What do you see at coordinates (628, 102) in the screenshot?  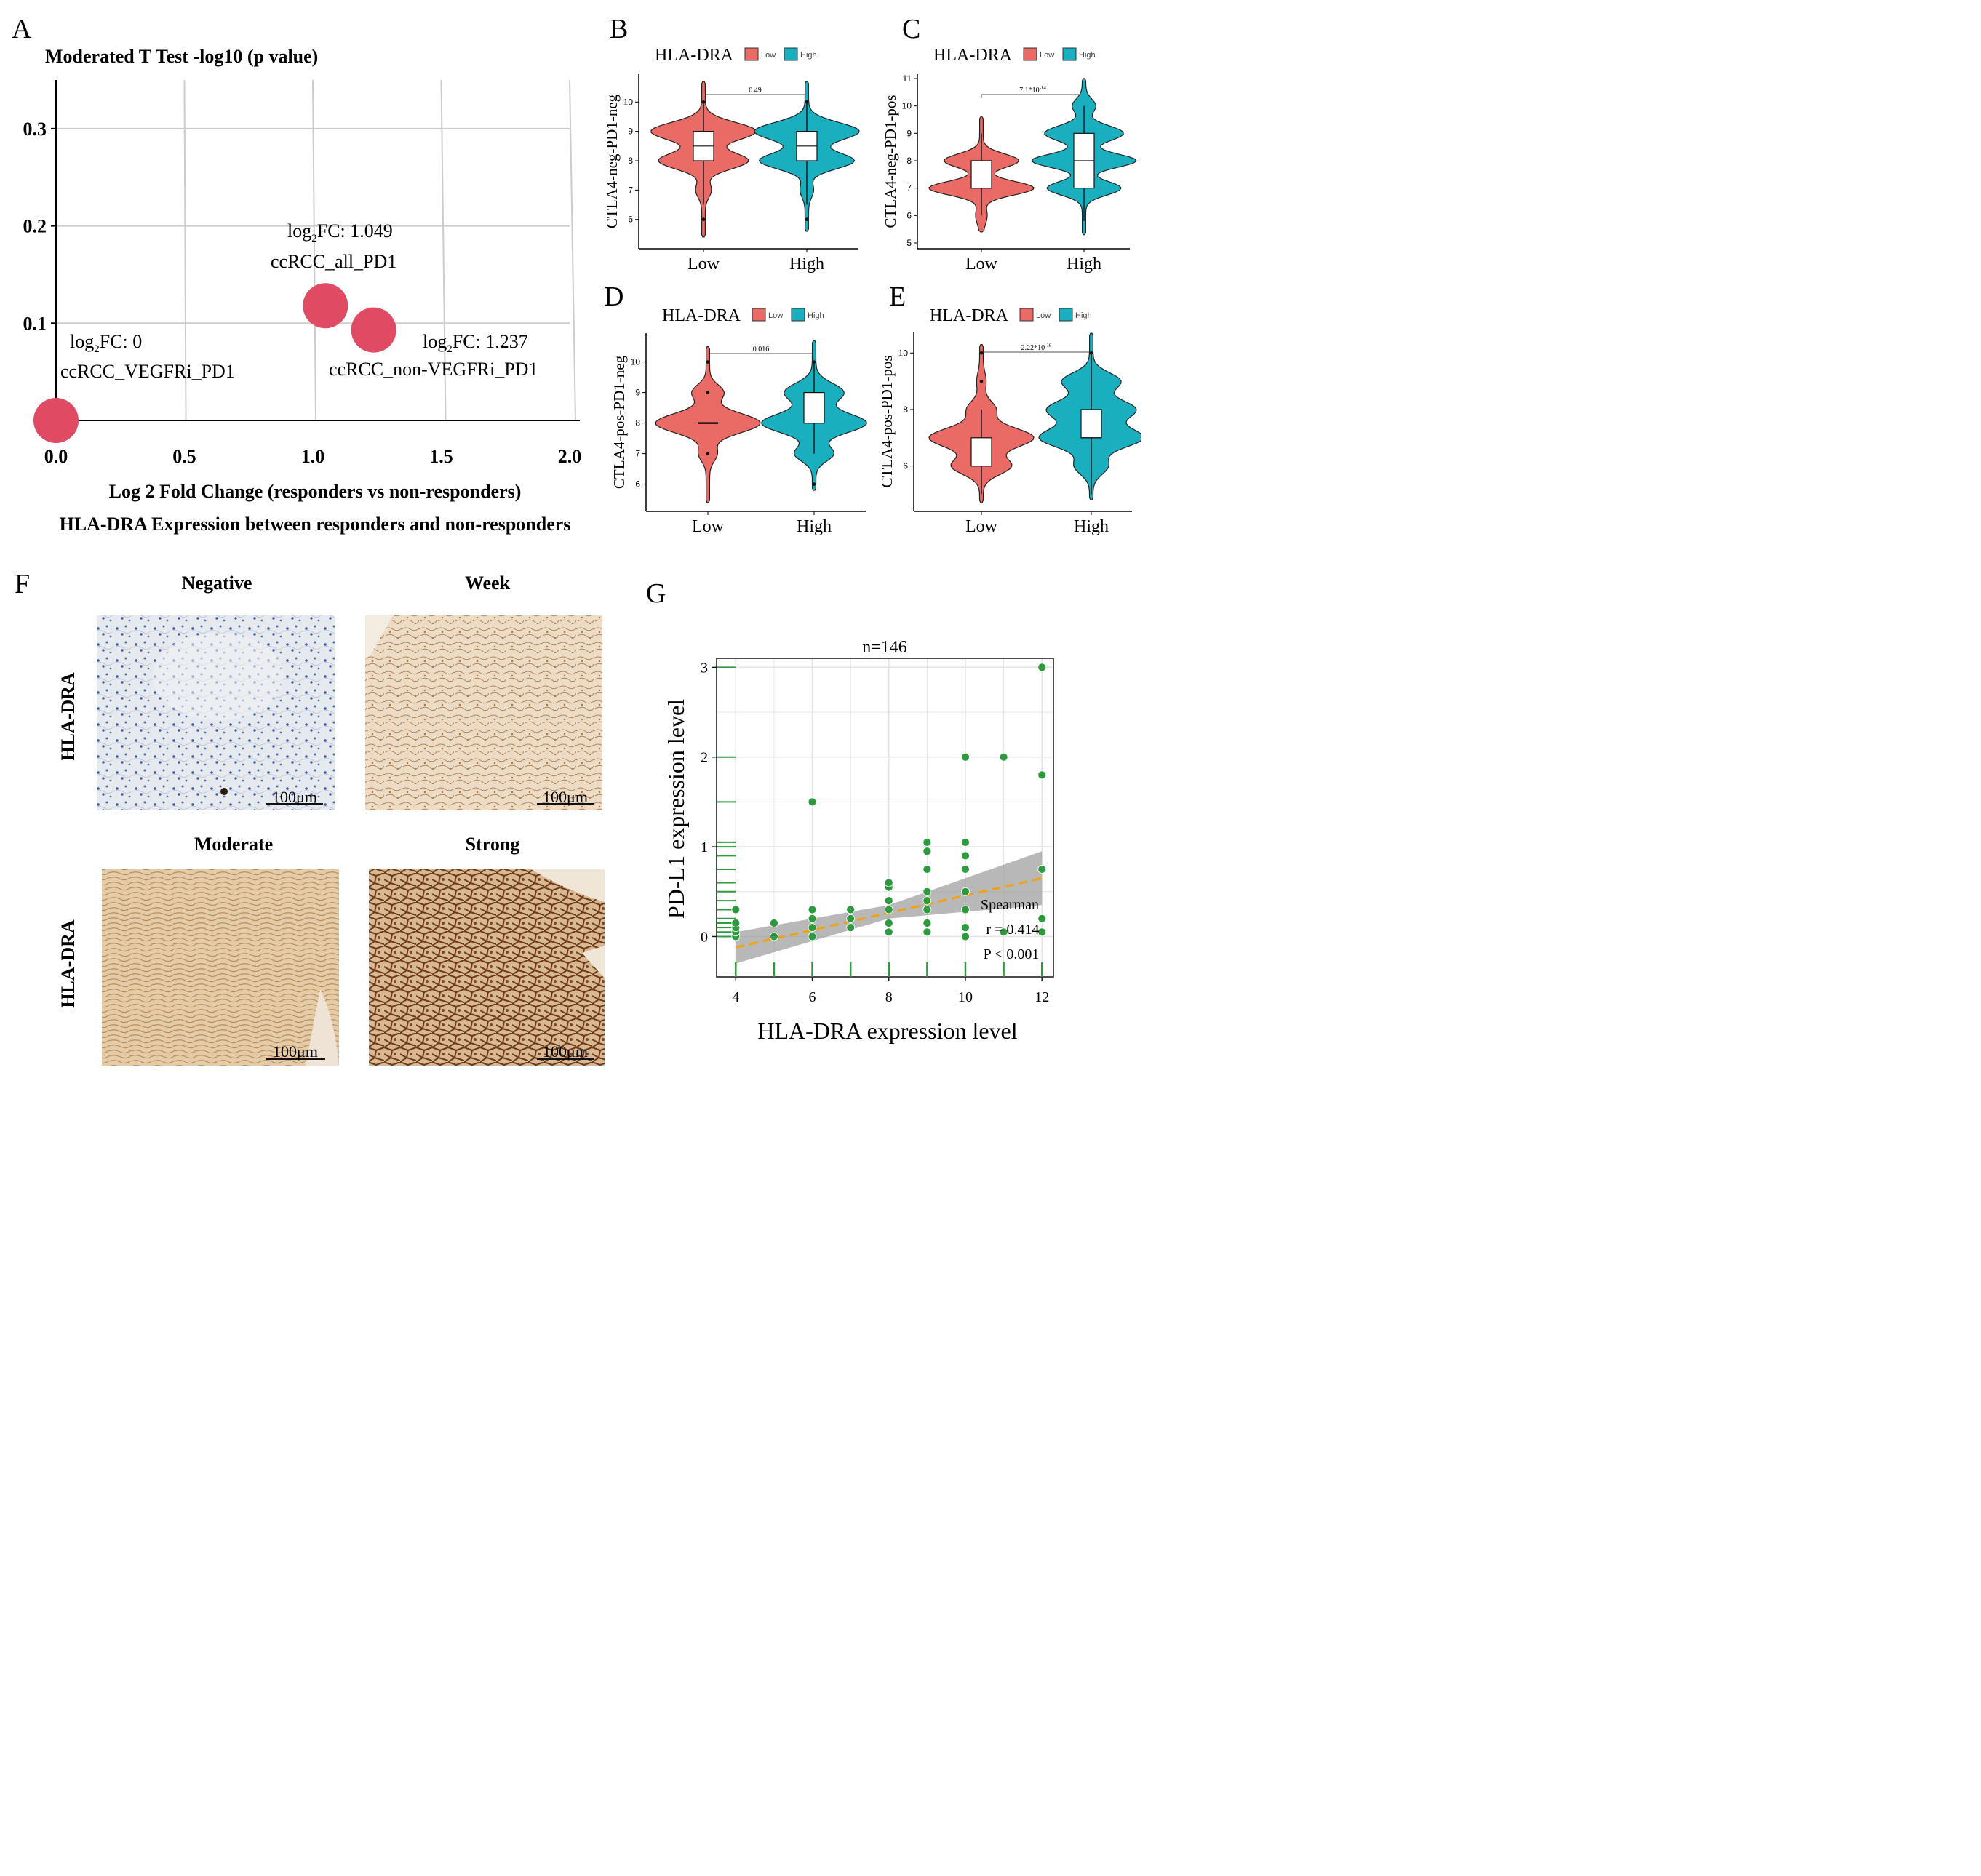 I see `violin-y-tick-label: 10` at bounding box center [628, 102].